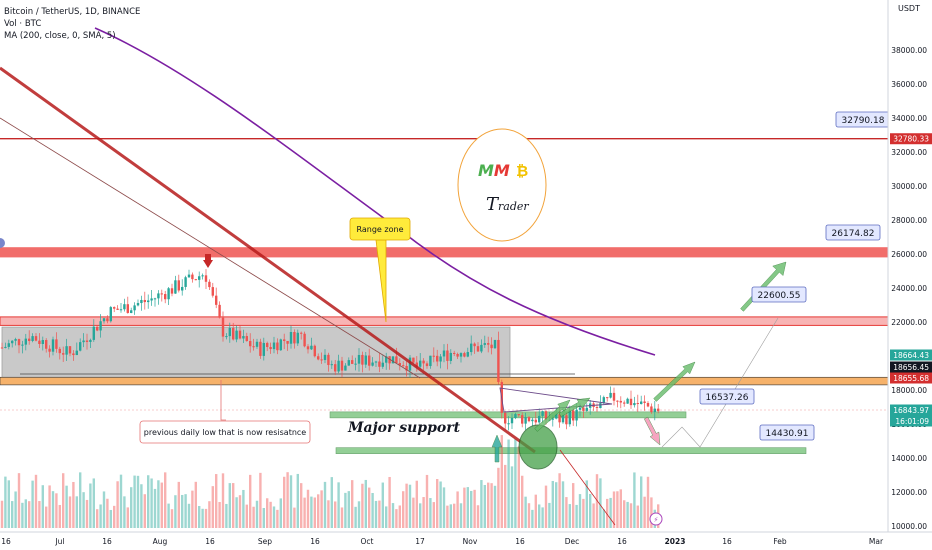 The image size is (932, 550). I want to click on symbol-title: Bitcoin / TetherUS, 1D, BINANCE, so click(72, 12).